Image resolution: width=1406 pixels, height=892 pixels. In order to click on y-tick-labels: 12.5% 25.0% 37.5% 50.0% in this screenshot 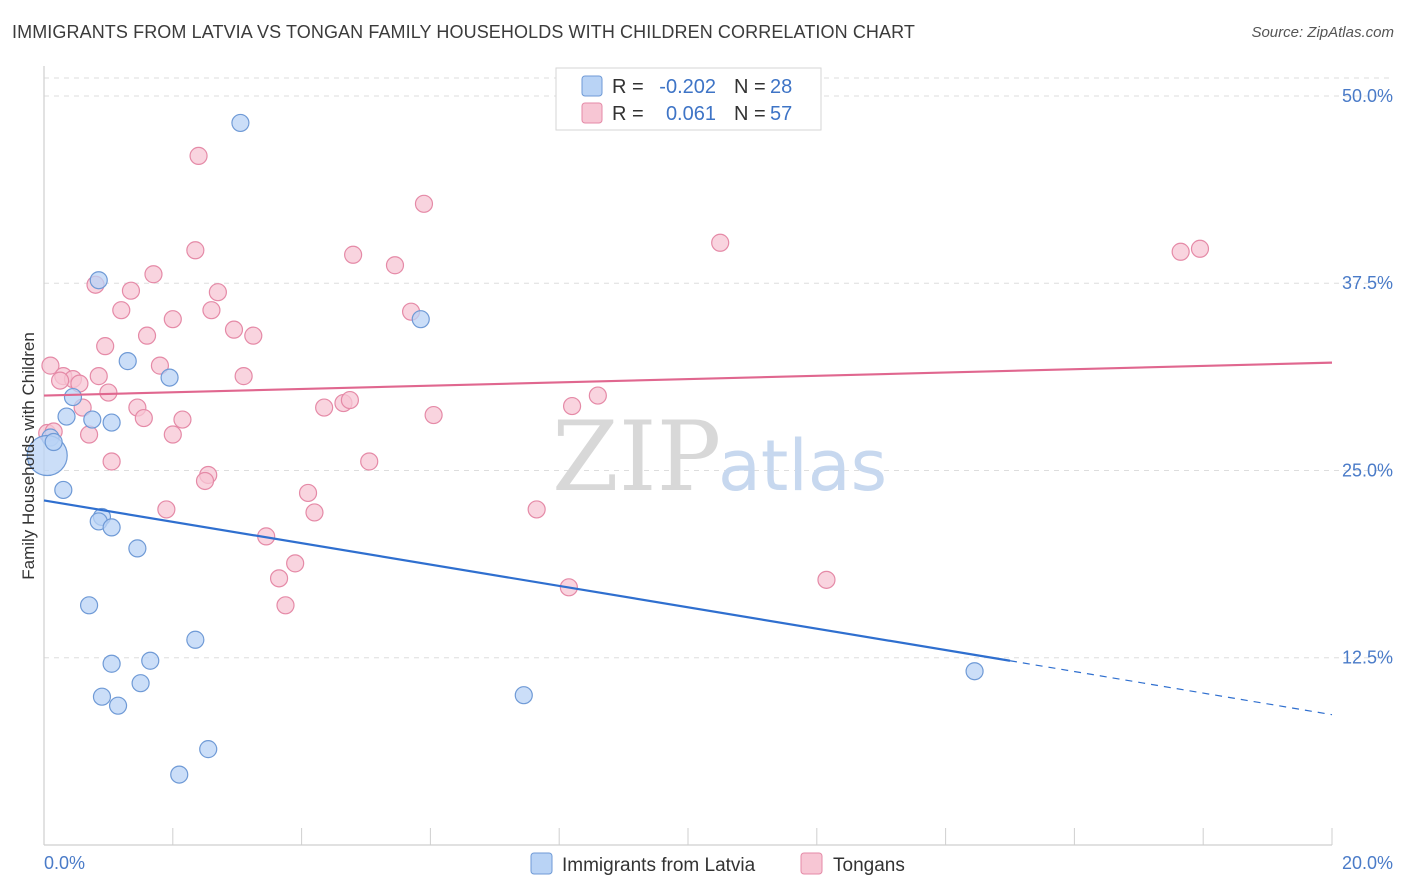, I will do `click(1367, 377)`.